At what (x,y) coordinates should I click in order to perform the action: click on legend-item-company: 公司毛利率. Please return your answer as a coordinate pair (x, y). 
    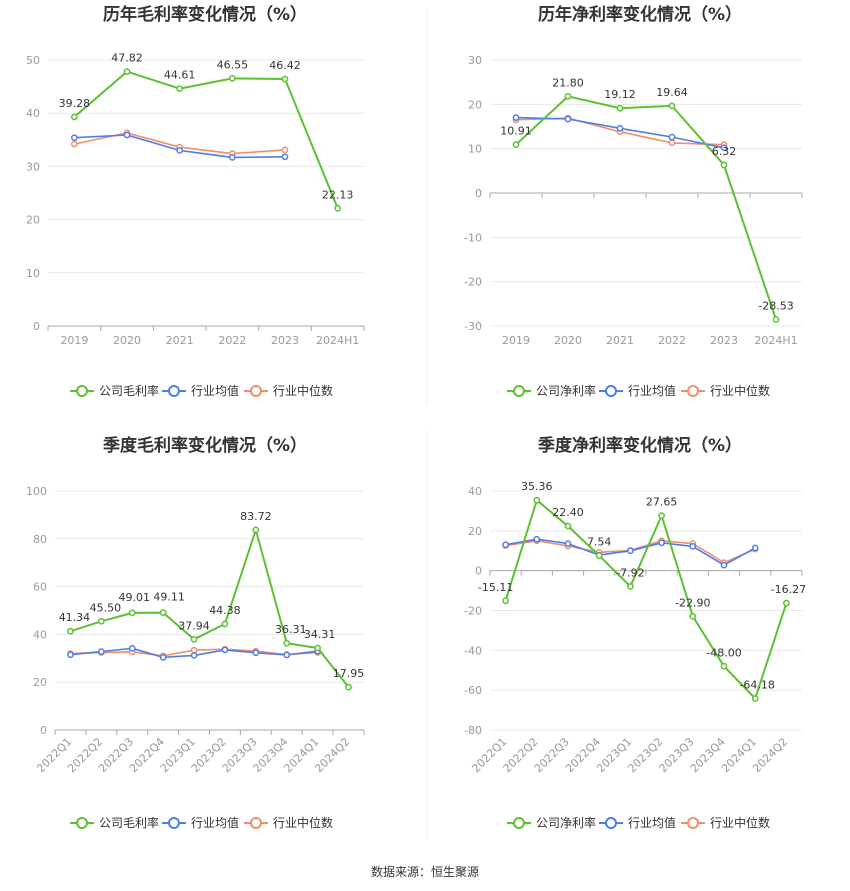
    Looking at the image, I should click on (114, 822).